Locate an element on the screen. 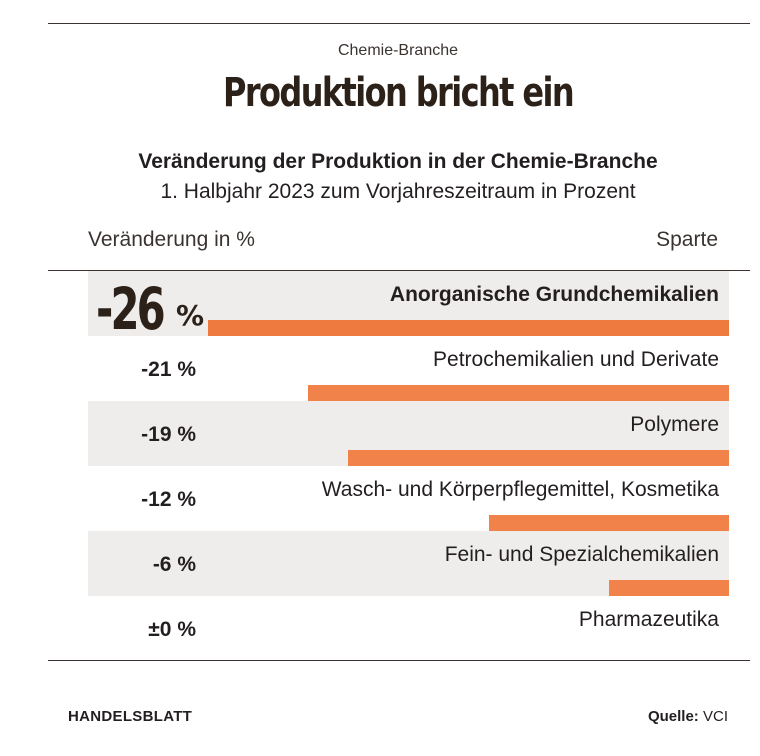  table-top-rule is located at coordinates (399, 270).